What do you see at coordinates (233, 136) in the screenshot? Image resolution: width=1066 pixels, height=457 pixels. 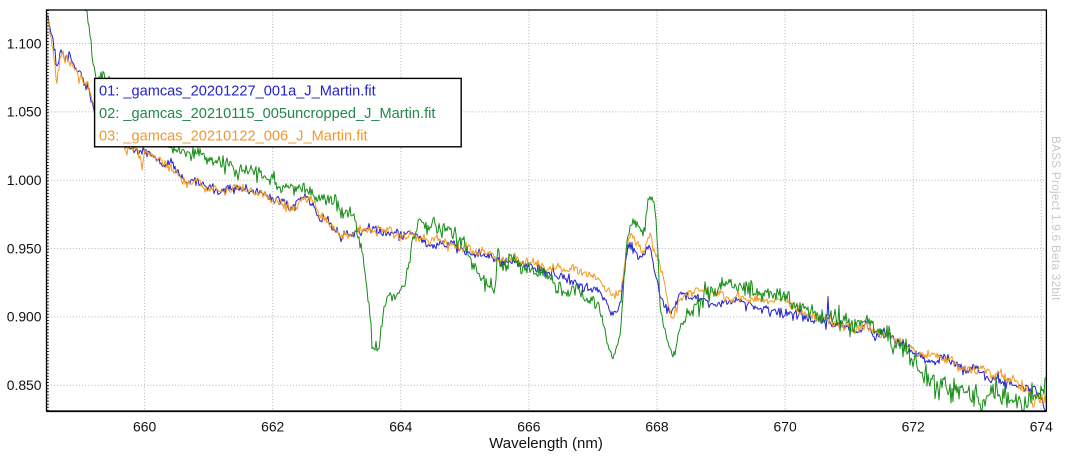 I see `svg-text:03: _gamcas_20210122_006_J_Mar: 03: _gamcas_20210122_006_J_Martin.fit` at bounding box center [233, 136].